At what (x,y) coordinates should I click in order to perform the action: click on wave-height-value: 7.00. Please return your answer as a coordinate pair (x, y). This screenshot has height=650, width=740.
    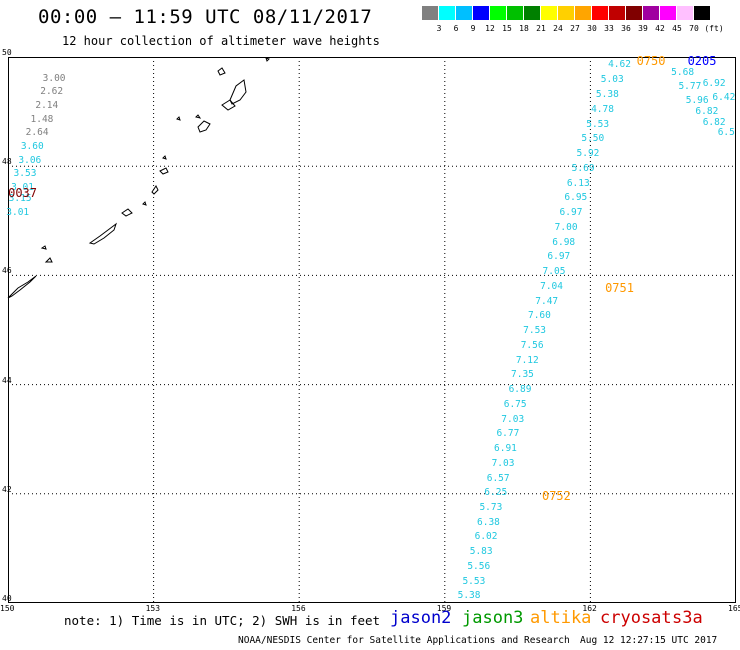
    Looking at the image, I should click on (566, 227).